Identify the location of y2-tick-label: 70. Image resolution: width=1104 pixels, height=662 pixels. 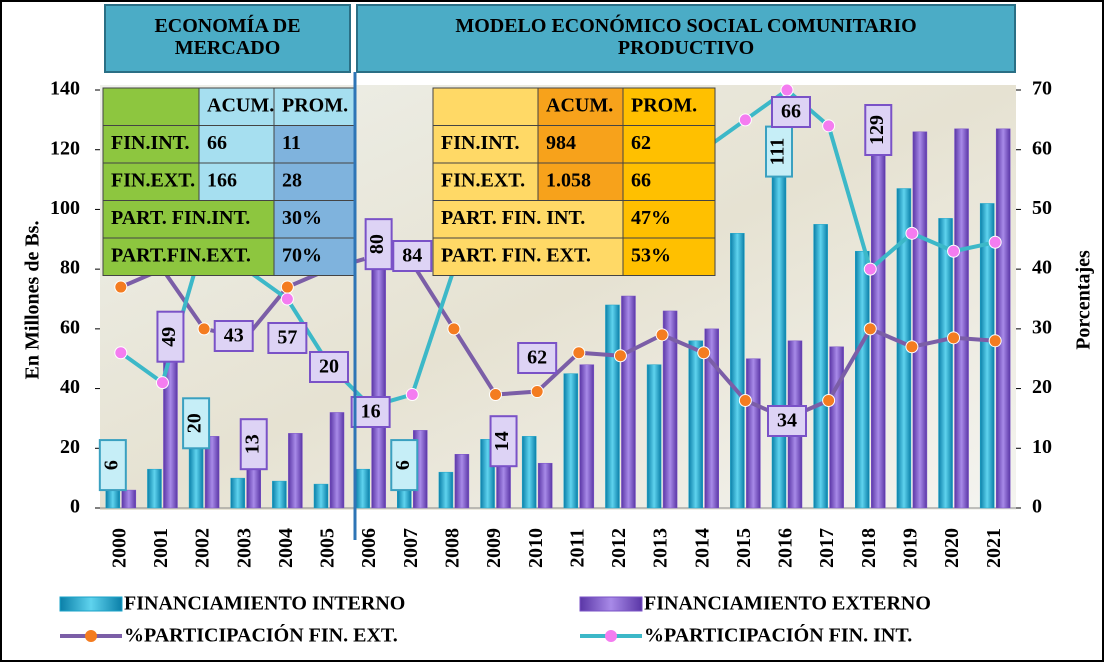
(1042, 89).